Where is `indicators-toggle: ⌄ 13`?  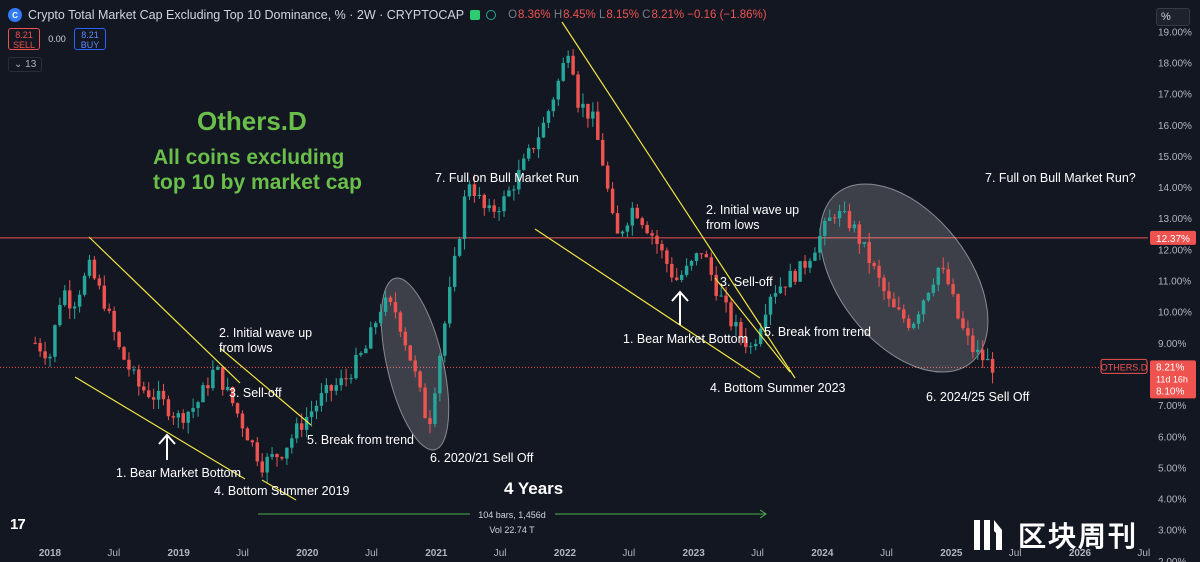
indicators-toggle: ⌄ 13 is located at coordinates (25, 64).